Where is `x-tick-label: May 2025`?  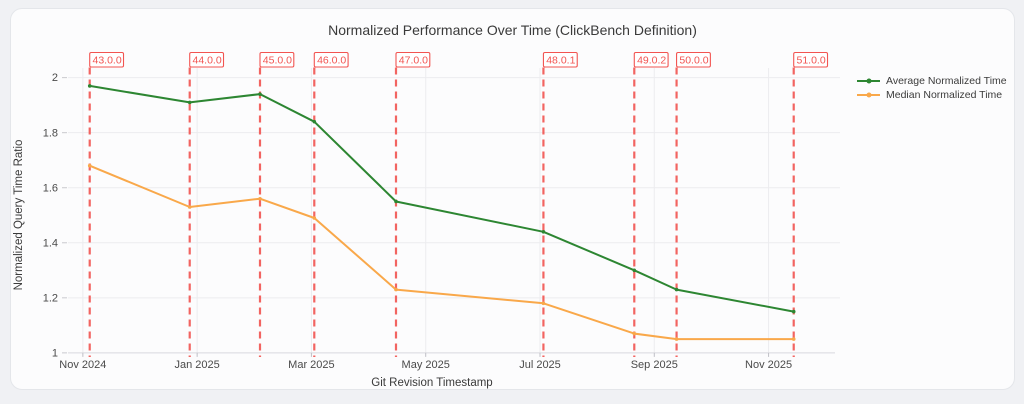 x-tick-label: May 2025 is located at coordinates (426, 365).